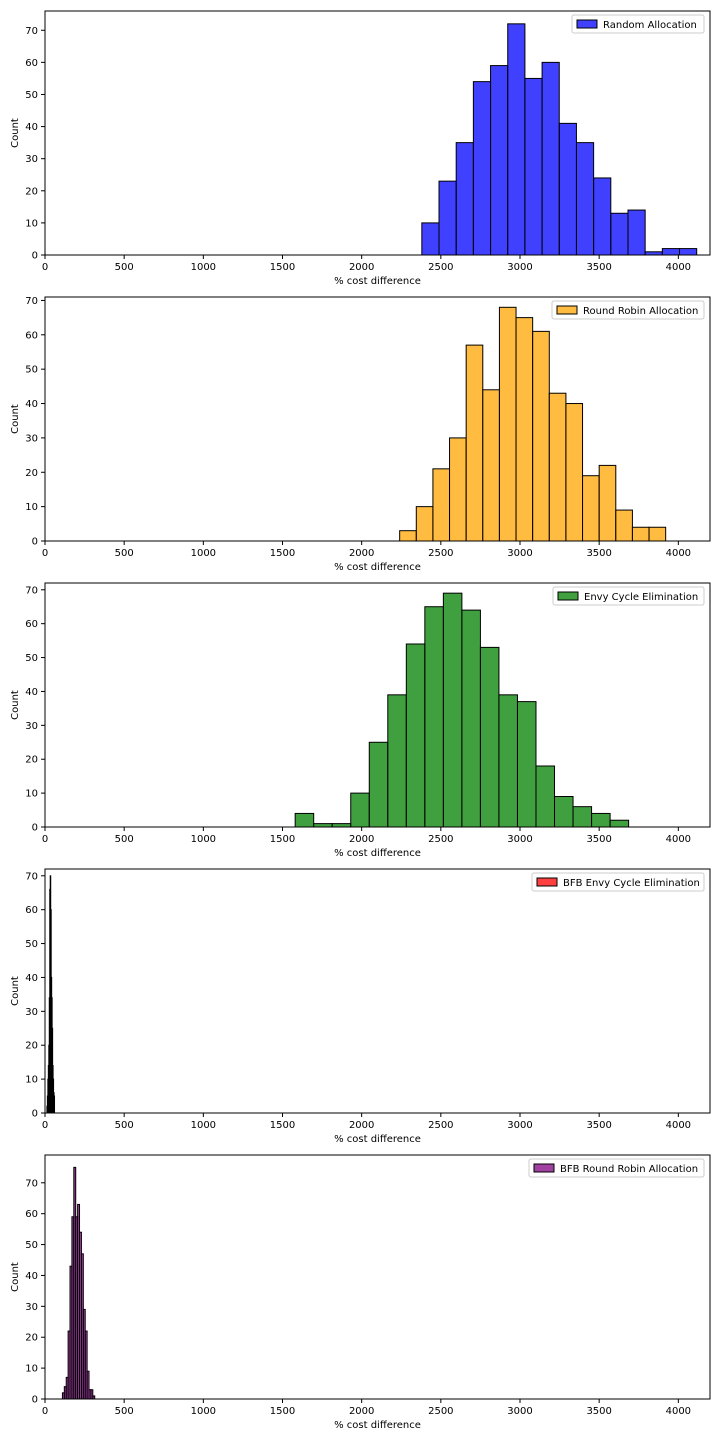 This screenshot has height=1440, width=720. I want to click on legend-label: BFB Envy Cycle Elimination, so click(631, 883).